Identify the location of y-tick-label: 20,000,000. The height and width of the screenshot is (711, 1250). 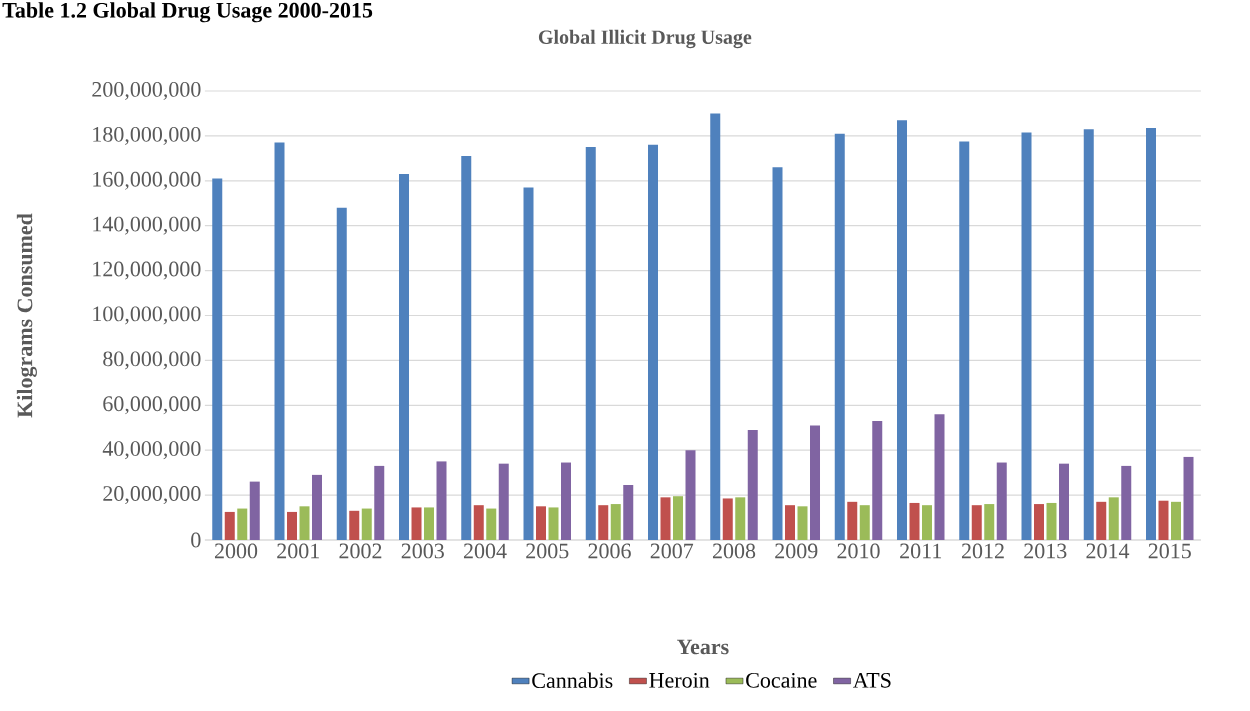
(152, 495).